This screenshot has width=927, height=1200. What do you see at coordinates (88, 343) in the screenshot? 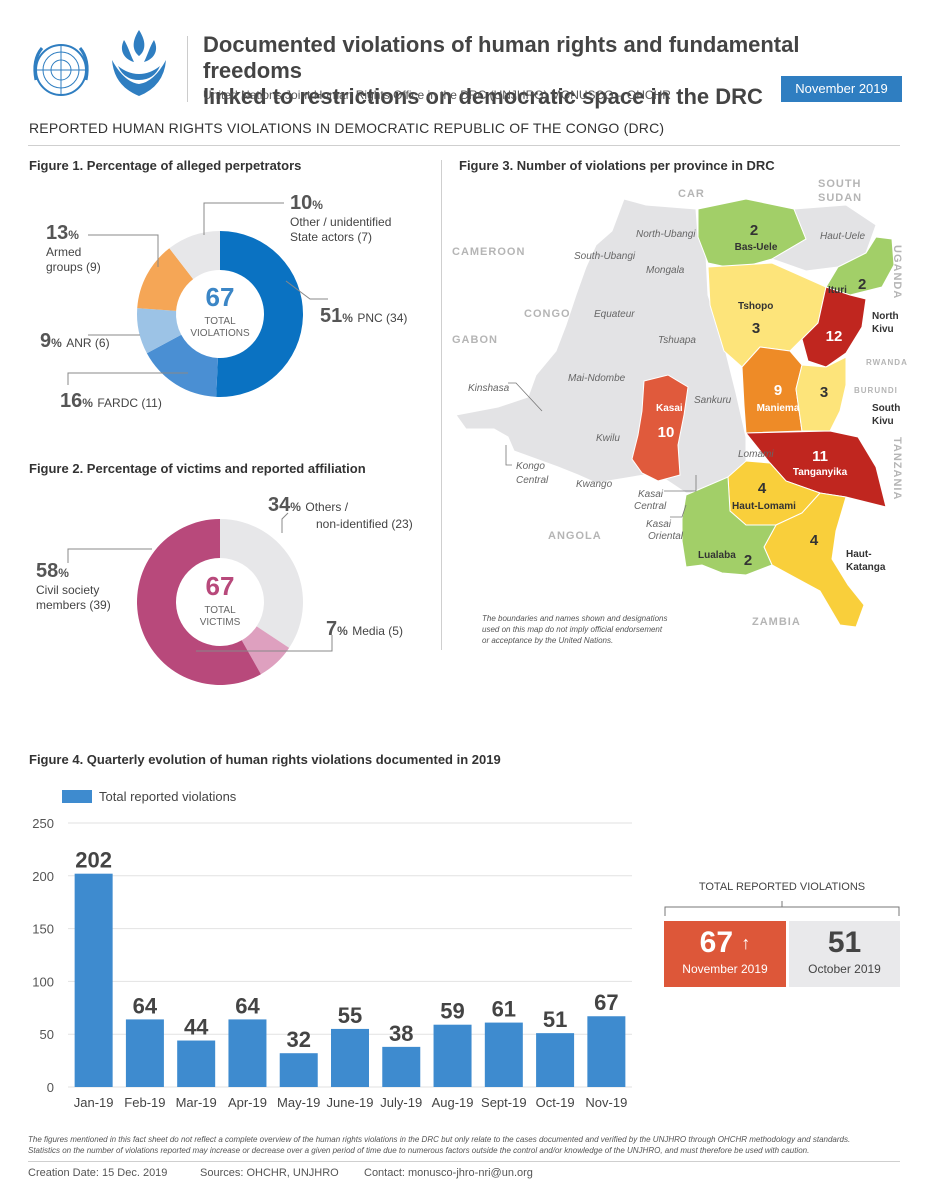
I see `fig1-anr-text: ANR (6)` at bounding box center [88, 343].